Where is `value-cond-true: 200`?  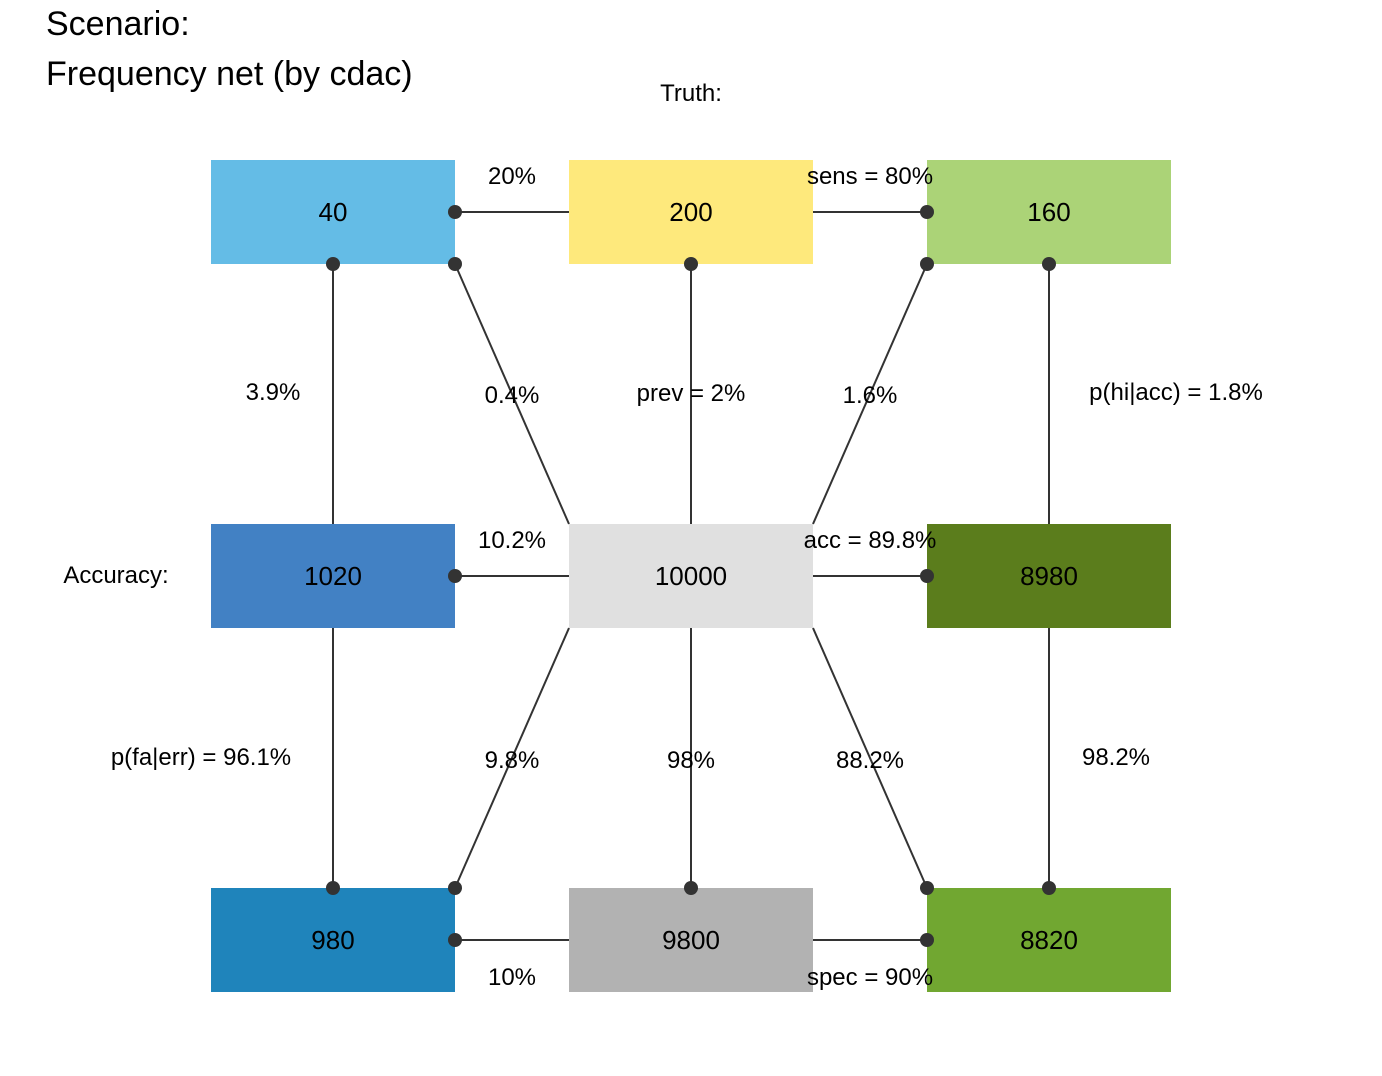
value-cond-true: 200 is located at coordinates (690, 212).